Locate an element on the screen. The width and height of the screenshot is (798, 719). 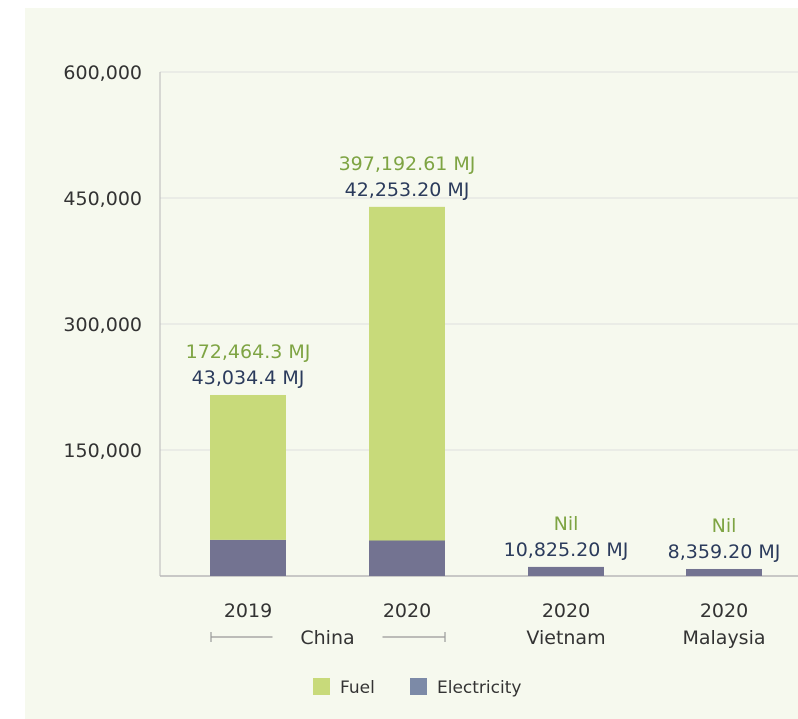
fuel-data-label: 397,192.61 MJ is located at coordinates (407, 164).